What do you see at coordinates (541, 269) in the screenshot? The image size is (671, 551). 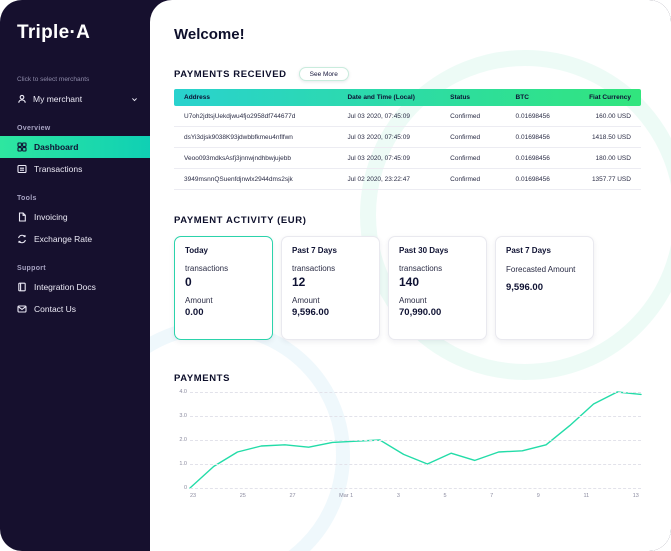 I see `card-forecast-label: Forecasted Amount` at bounding box center [541, 269].